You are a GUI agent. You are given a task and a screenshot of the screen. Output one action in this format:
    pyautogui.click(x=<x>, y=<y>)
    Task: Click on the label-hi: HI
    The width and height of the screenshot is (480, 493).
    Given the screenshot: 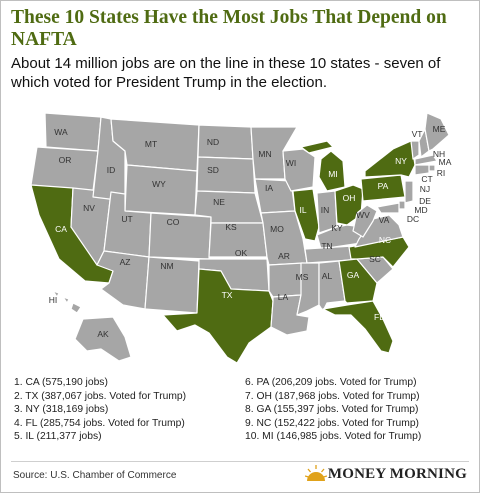 What is the action you would take?
    pyautogui.click(x=53, y=300)
    